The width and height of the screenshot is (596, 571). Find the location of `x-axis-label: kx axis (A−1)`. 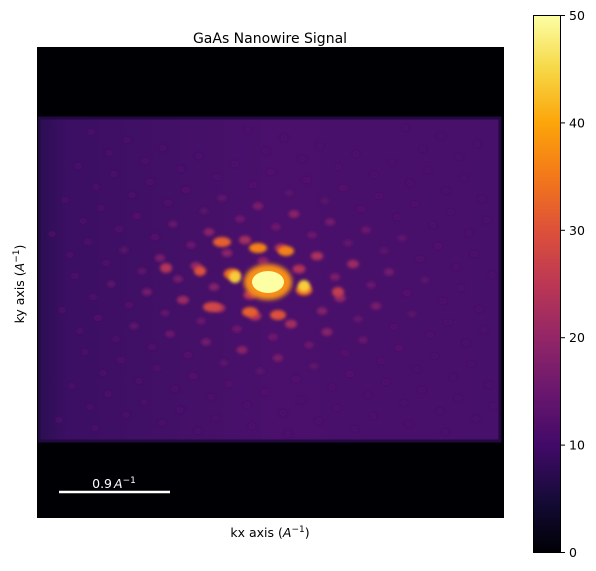

x-axis-label: kx axis (A−1) is located at coordinates (269, 532).